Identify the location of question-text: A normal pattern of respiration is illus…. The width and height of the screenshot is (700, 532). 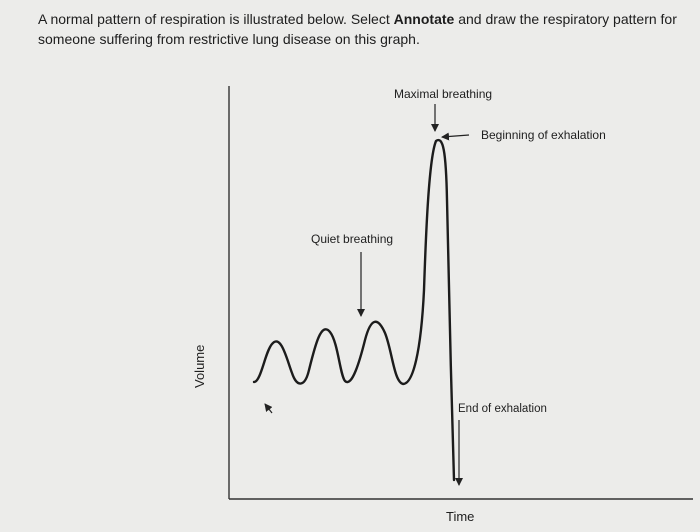
(363, 29).